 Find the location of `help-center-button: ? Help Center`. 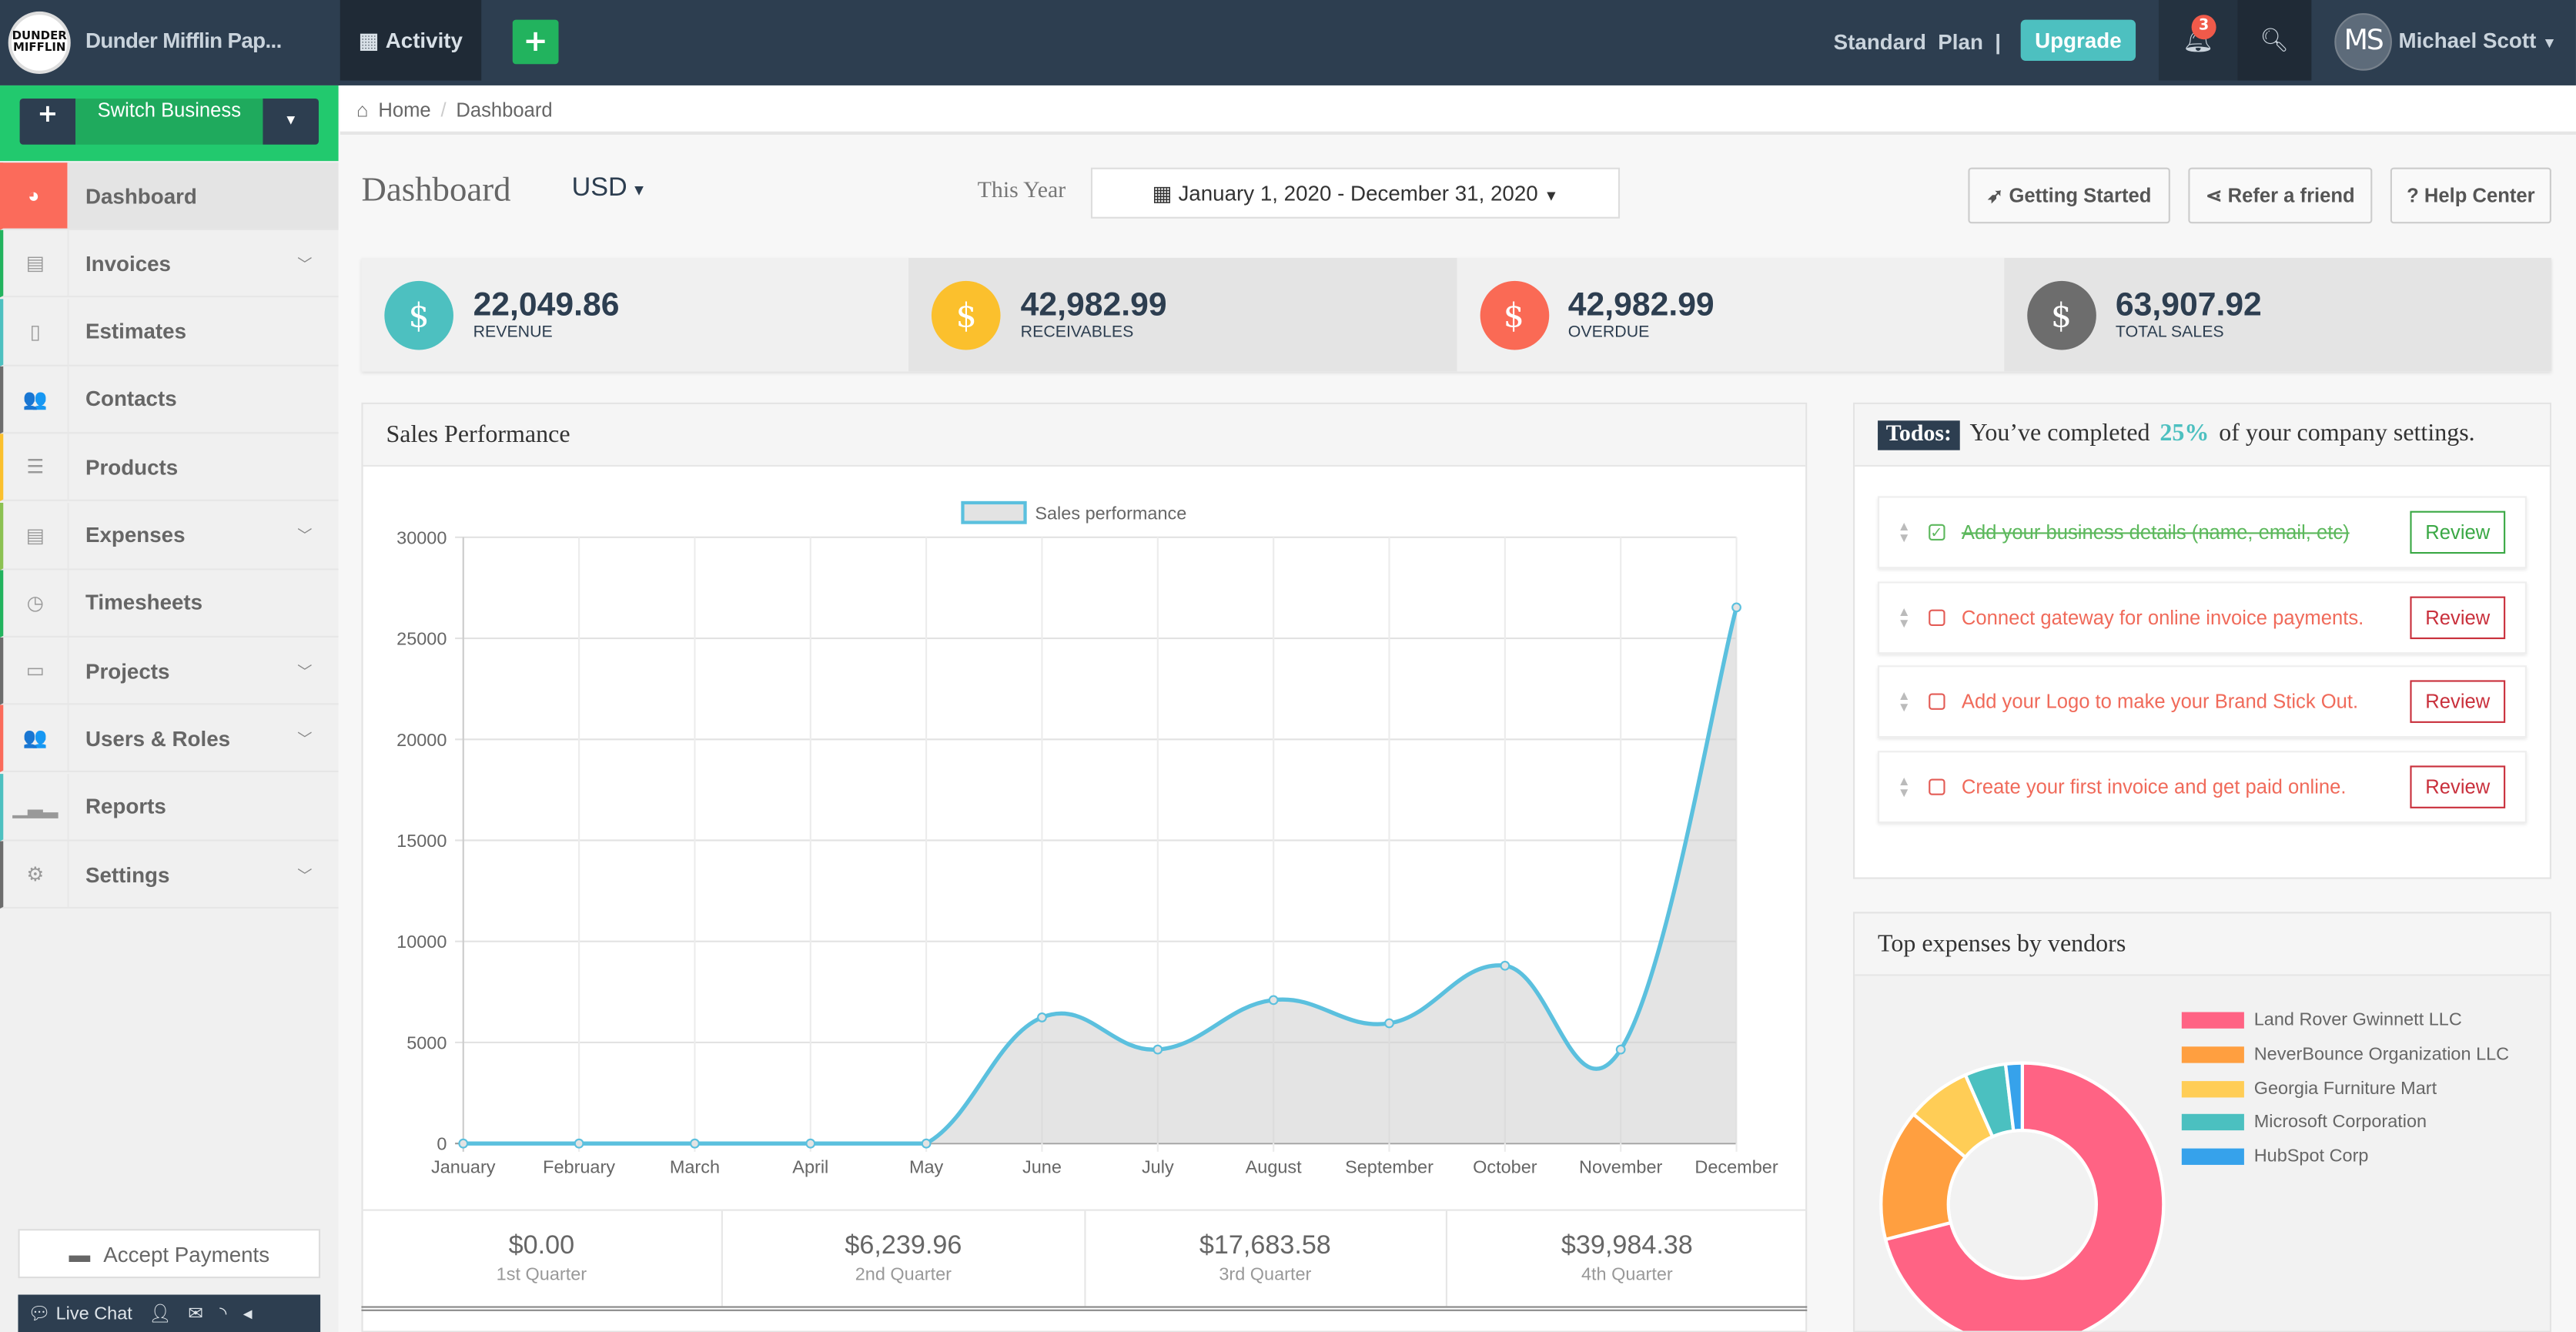

help-center-button: ? Help Center is located at coordinates (2471, 195).